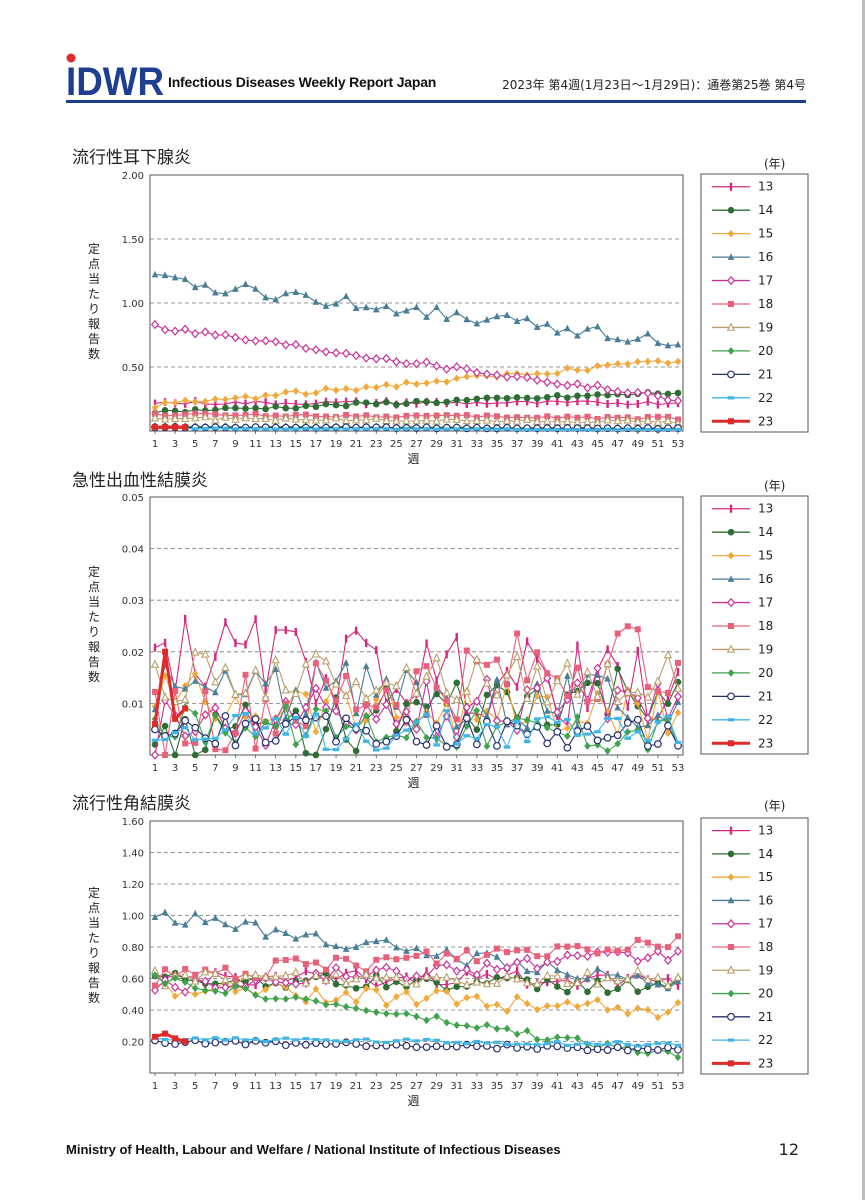 Image resolution: width=865 pixels, height=1200 pixels. I want to click on legend-entry-19: 19, so click(742, 649).